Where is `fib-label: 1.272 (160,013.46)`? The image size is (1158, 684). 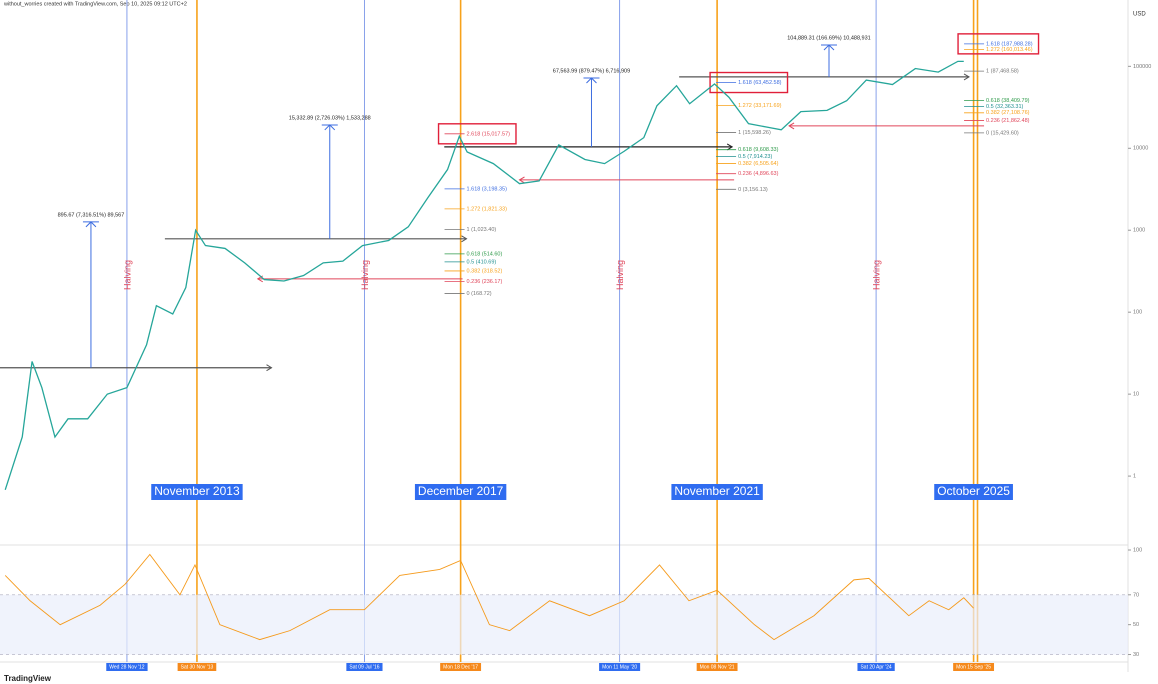 fib-label: 1.272 (160,013.46) is located at coordinates (1009, 50).